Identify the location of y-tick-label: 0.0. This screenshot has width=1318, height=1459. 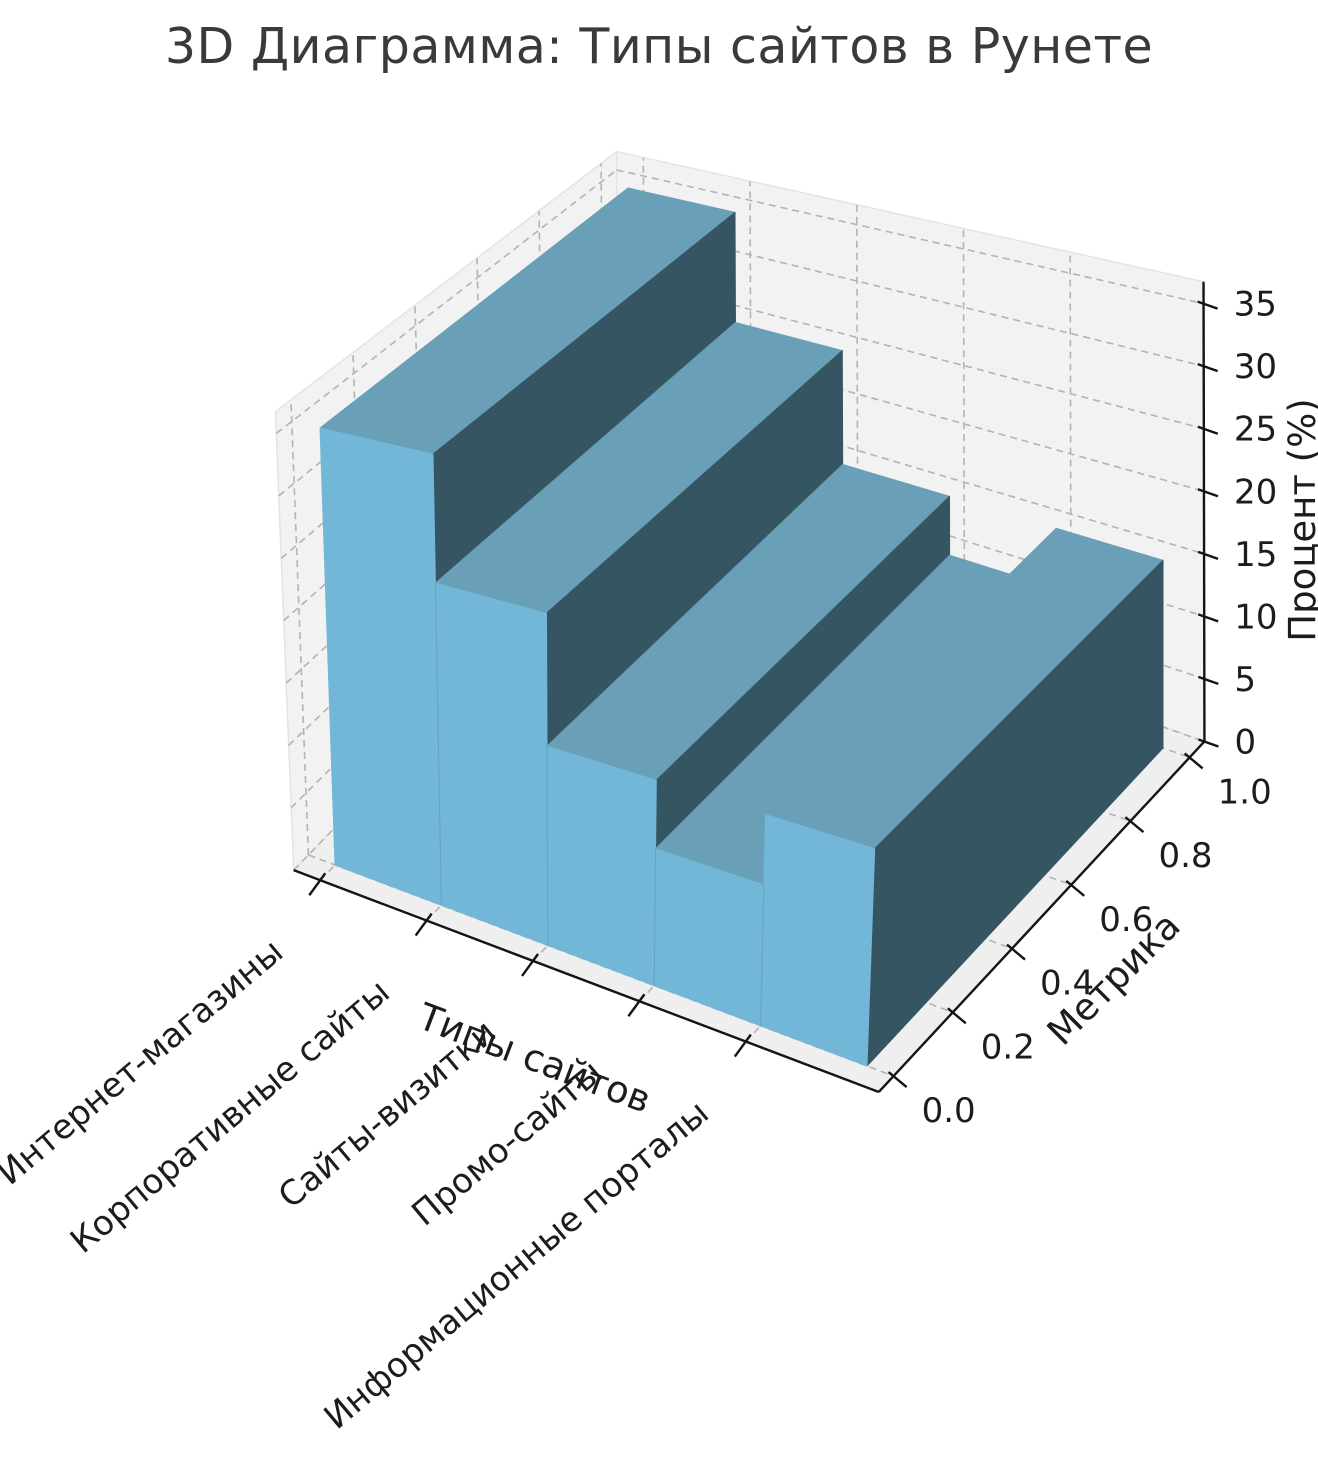
(949, 1111).